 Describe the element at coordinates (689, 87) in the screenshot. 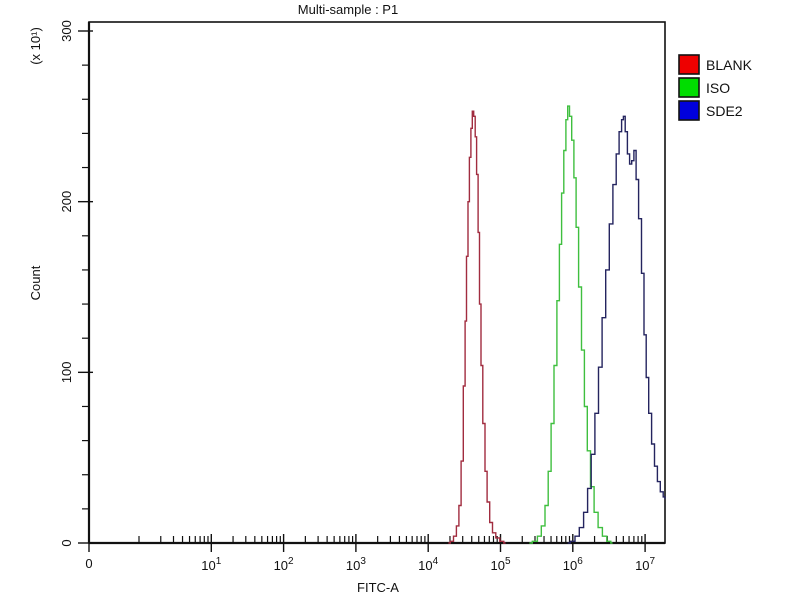

I see `legend-swatch-iso` at that location.